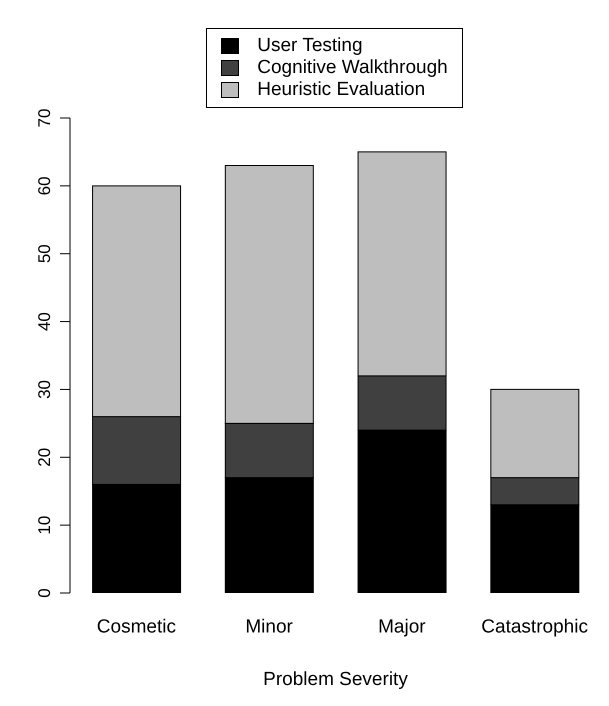 This screenshot has height=706, width=609. What do you see at coordinates (44, 389) in the screenshot?
I see `y-tick-label: 30` at bounding box center [44, 389].